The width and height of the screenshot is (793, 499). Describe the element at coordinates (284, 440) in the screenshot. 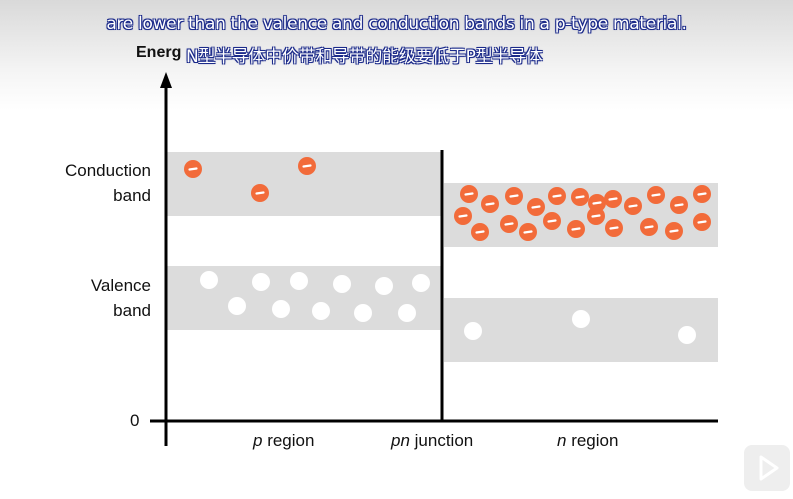

I see `p-region-label: p region` at that location.